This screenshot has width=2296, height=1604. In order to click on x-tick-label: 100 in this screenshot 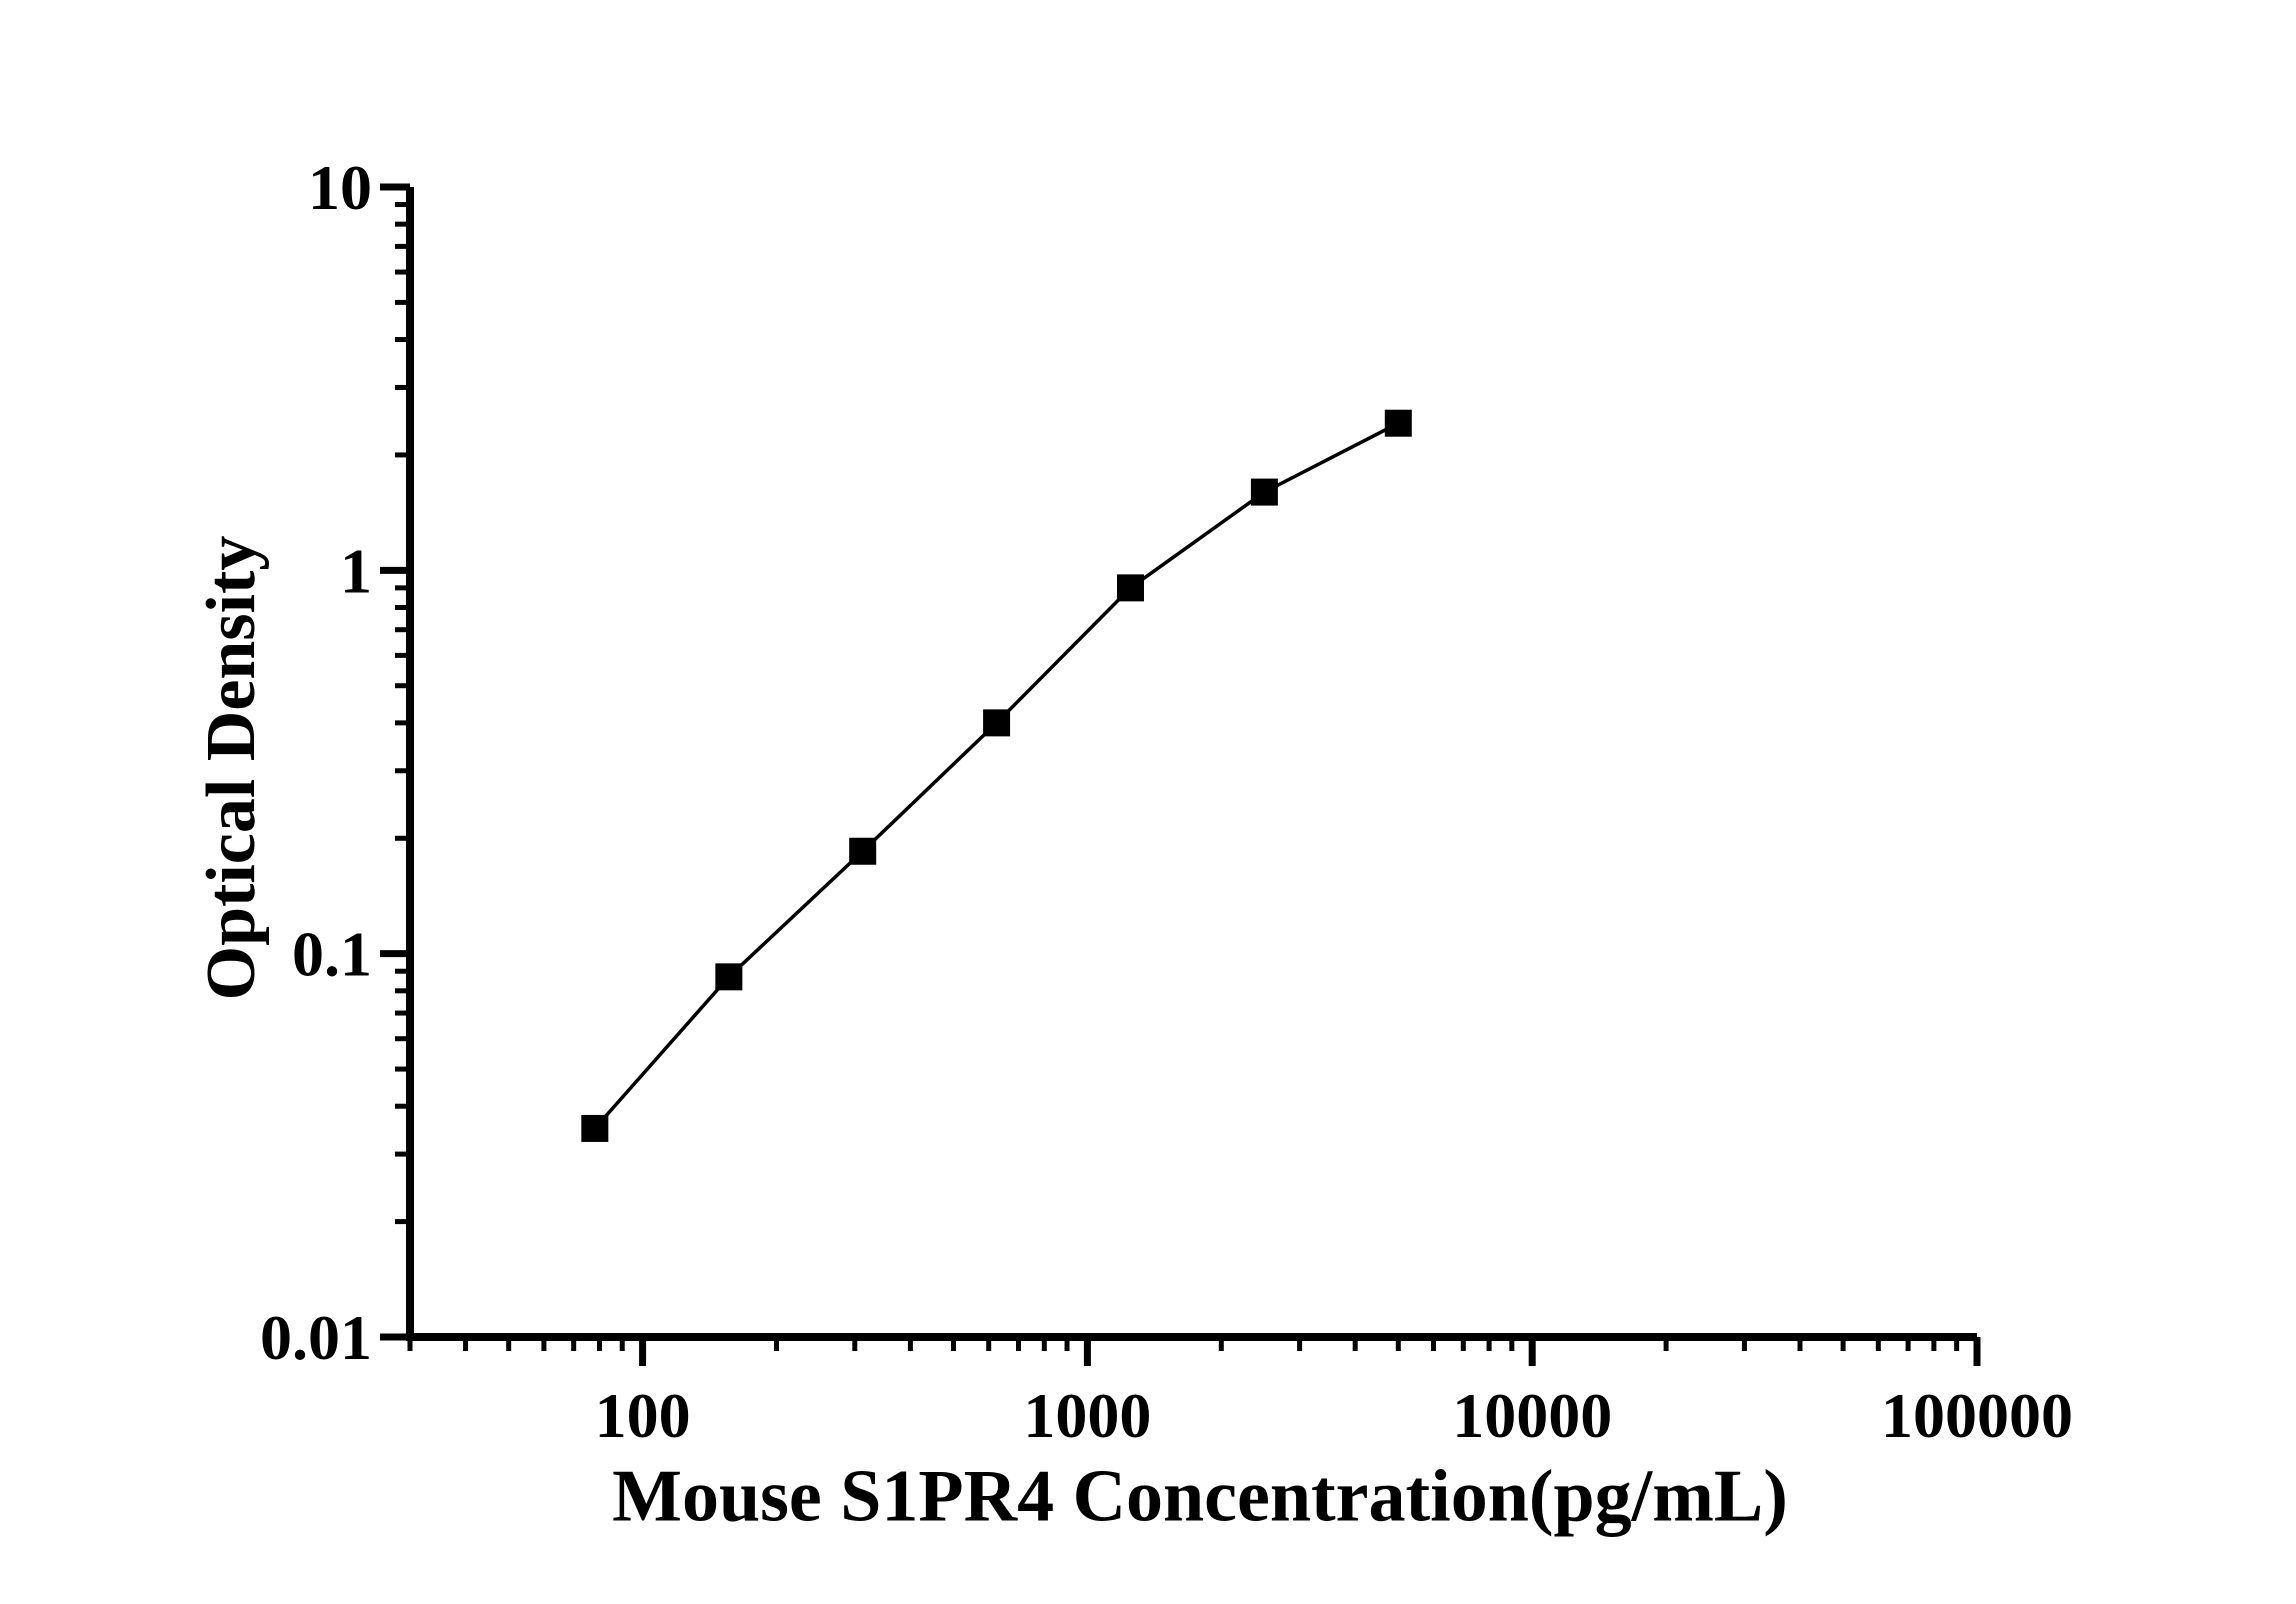, I will do `click(643, 1415)`.